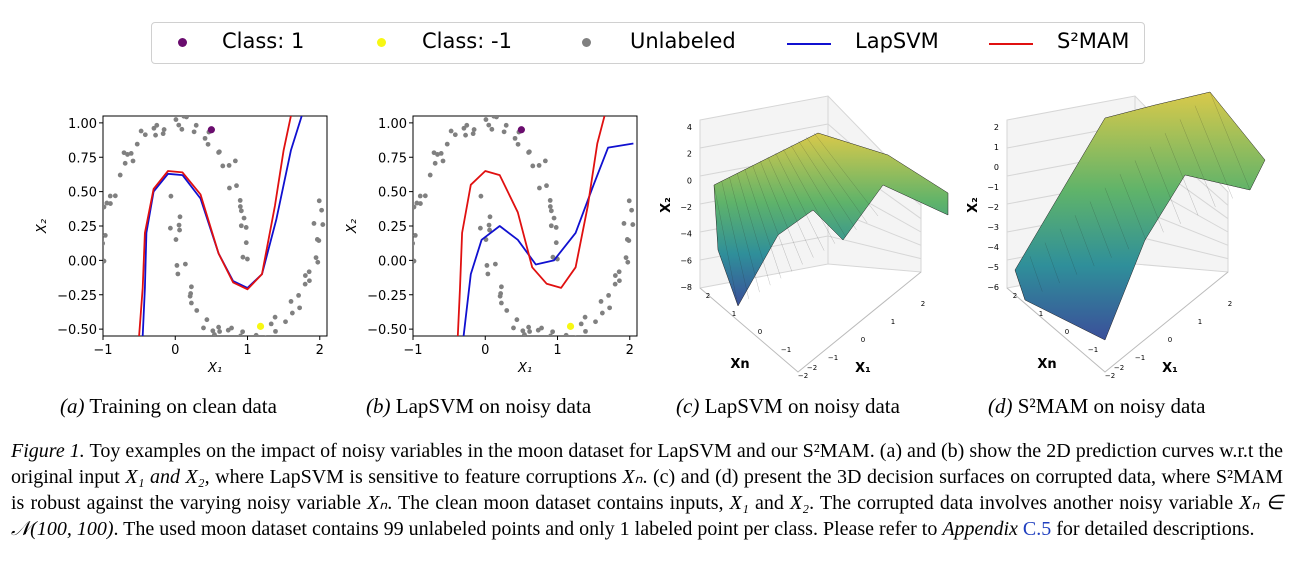  I want to click on decision-surface, so click(831, 219).